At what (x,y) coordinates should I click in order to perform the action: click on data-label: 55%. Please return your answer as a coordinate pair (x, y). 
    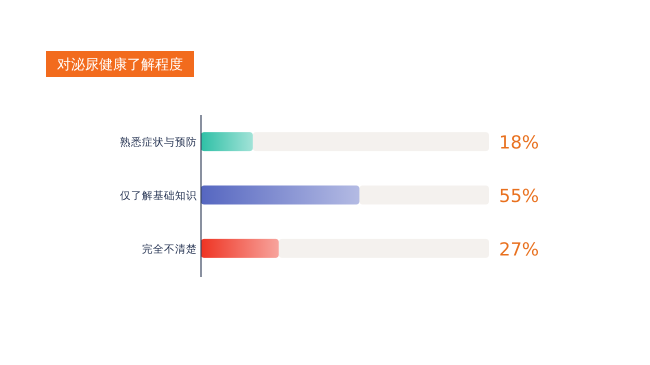
    Looking at the image, I should click on (519, 196).